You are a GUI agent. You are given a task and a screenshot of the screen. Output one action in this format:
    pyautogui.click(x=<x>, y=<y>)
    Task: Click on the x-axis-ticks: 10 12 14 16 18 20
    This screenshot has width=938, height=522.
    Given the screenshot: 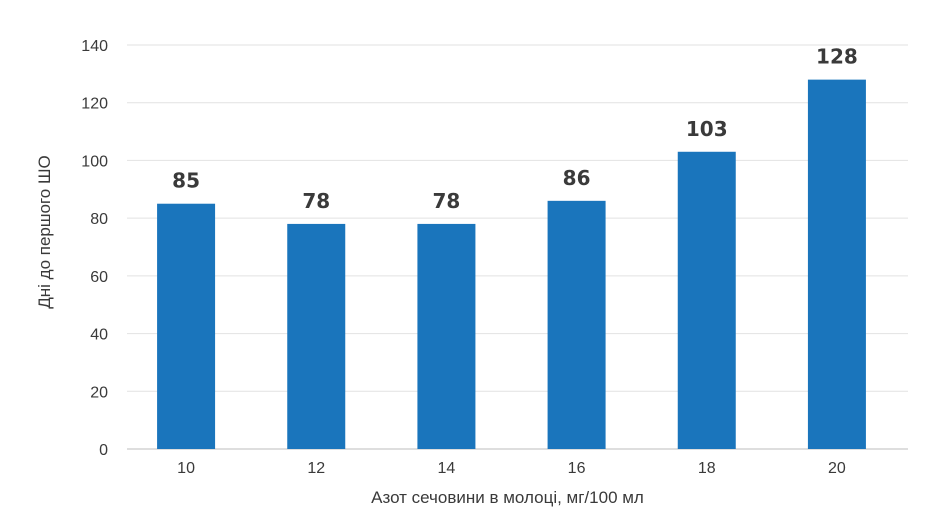 What is the action you would take?
    pyautogui.click(x=511, y=468)
    